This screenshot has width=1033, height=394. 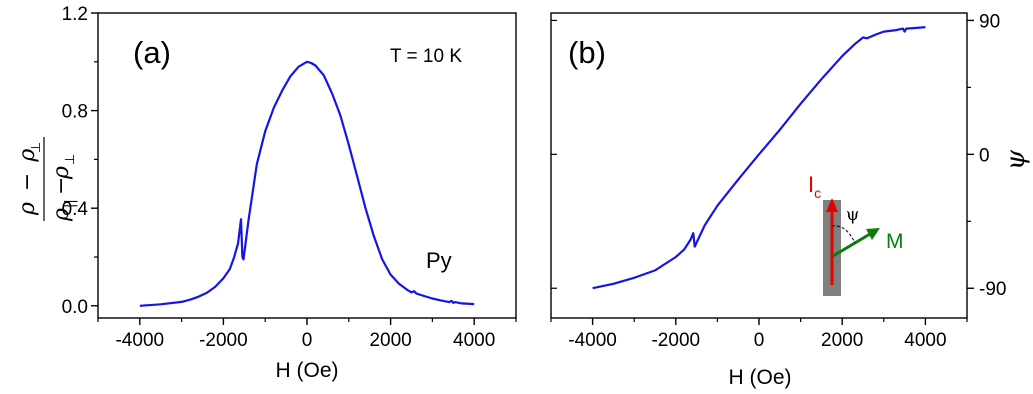 I want to click on magnetization-label: M, so click(x=895, y=241).